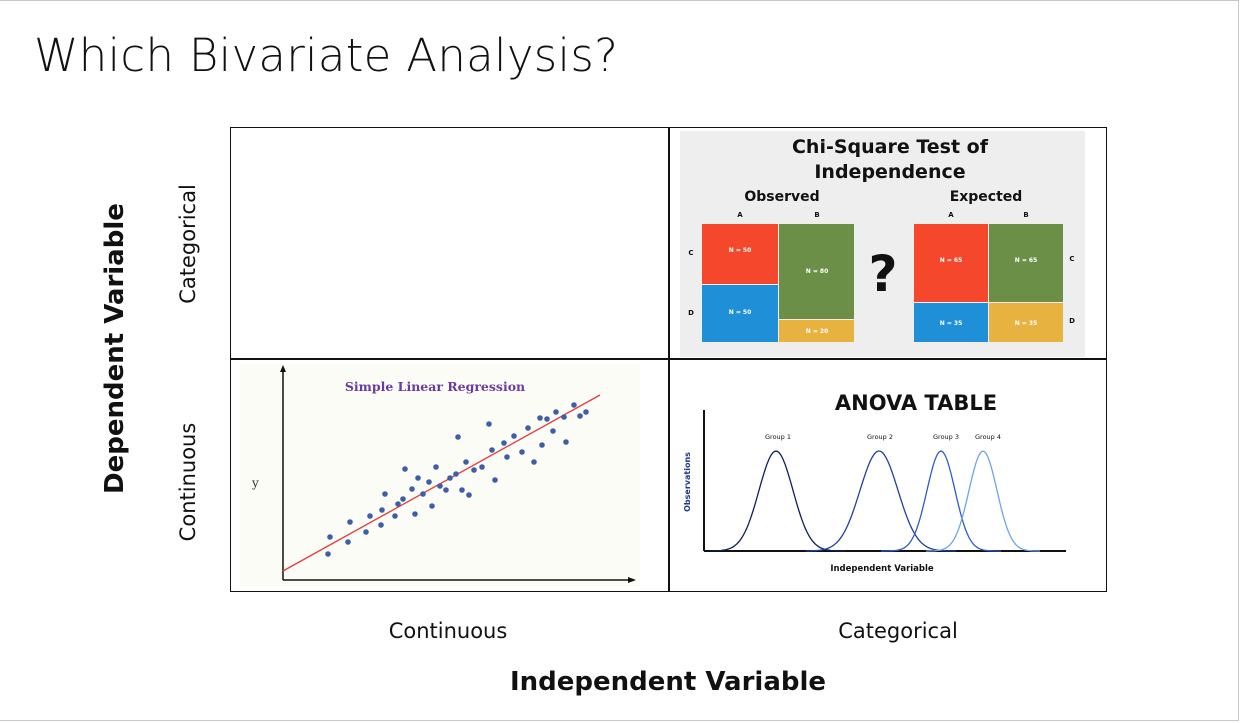 This screenshot has width=1241, height=723. Describe the element at coordinates (255, 483) in the screenshot. I see `regression-y-label: y` at that location.